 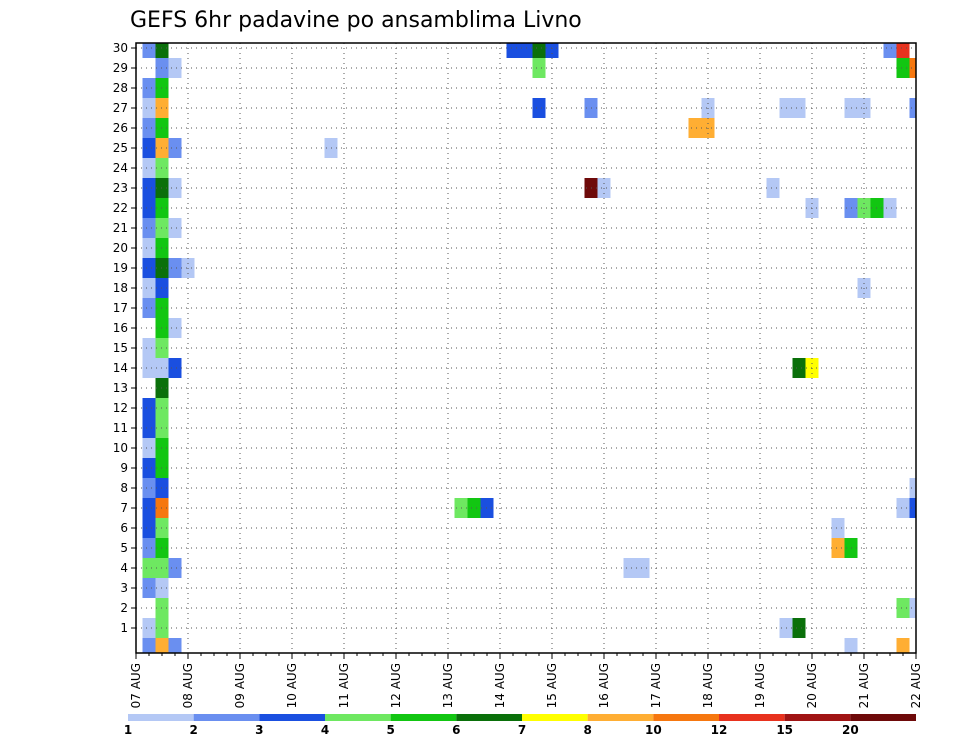 I want to click on y-tick-label: 3, so click(x=124, y=588).